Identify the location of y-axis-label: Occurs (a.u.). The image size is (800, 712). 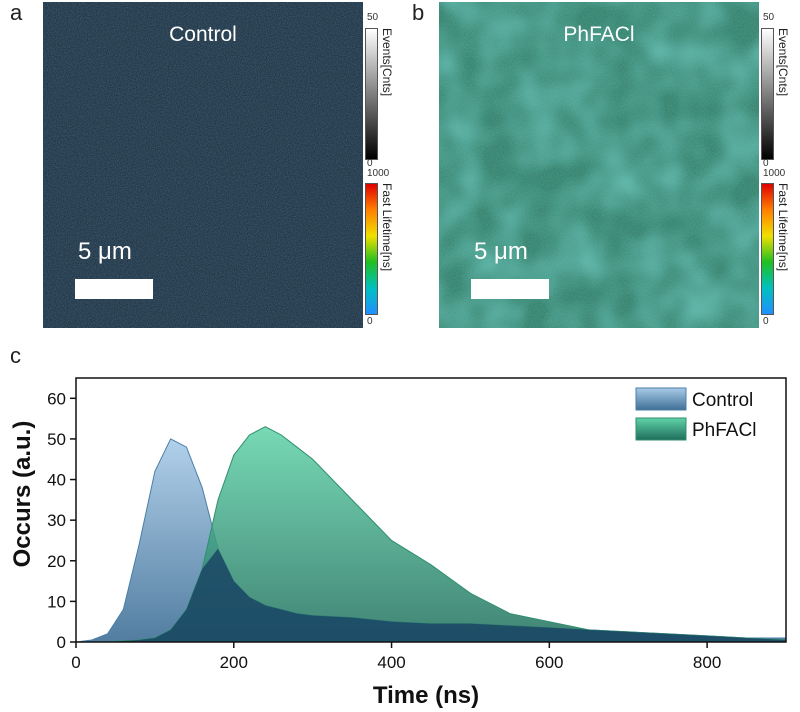
(22, 494).